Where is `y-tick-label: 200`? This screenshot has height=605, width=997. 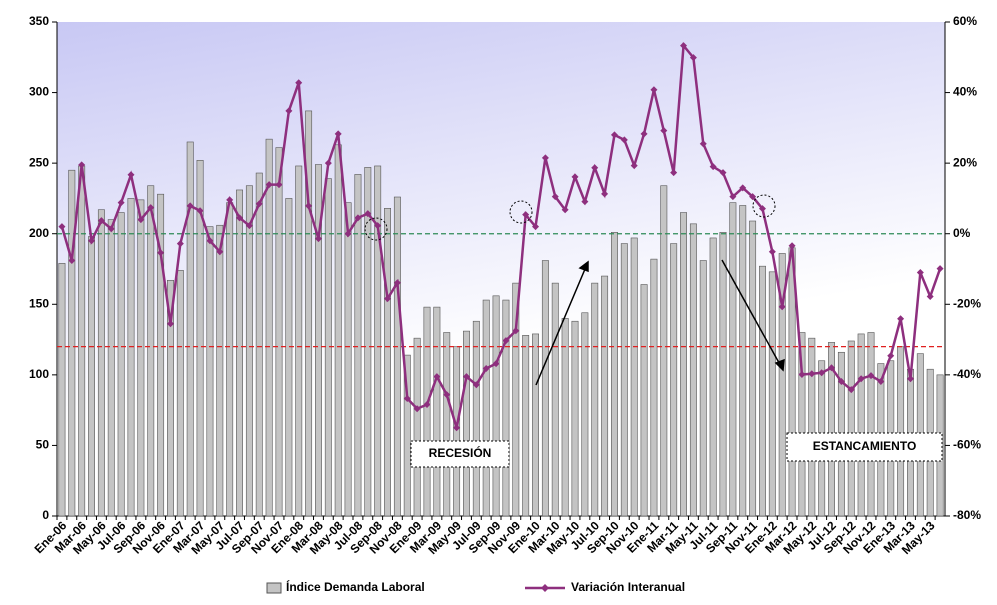
y-tick-label: 200 is located at coordinates (39, 233).